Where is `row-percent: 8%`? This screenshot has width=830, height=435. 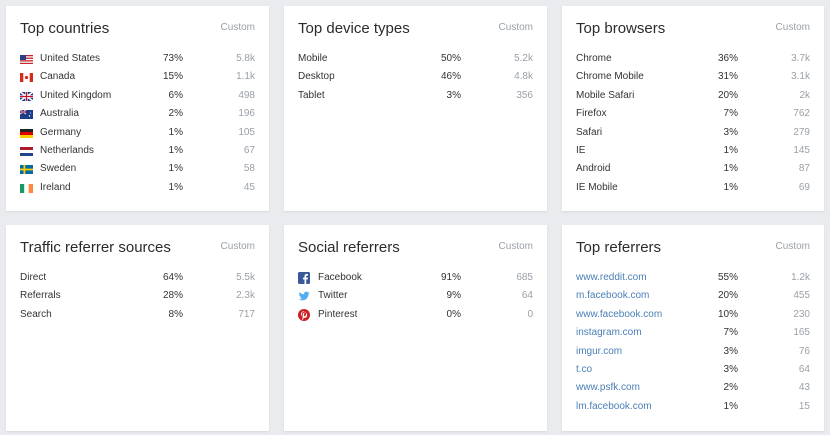
row-percent: 8% is located at coordinates (175, 314).